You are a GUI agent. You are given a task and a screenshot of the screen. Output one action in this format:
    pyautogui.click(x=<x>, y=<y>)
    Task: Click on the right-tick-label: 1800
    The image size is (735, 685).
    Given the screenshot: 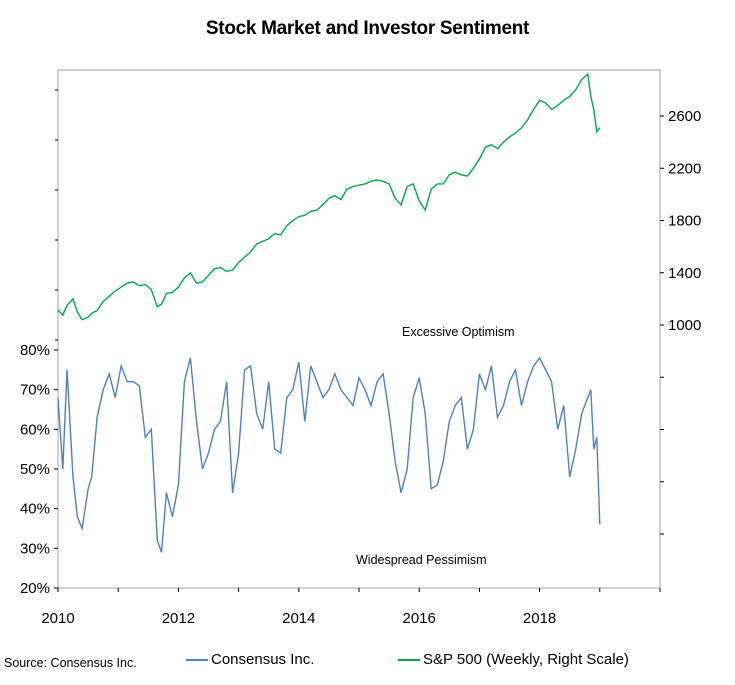 What is the action you would take?
    pyautogui.click(x=684, y=221)
    